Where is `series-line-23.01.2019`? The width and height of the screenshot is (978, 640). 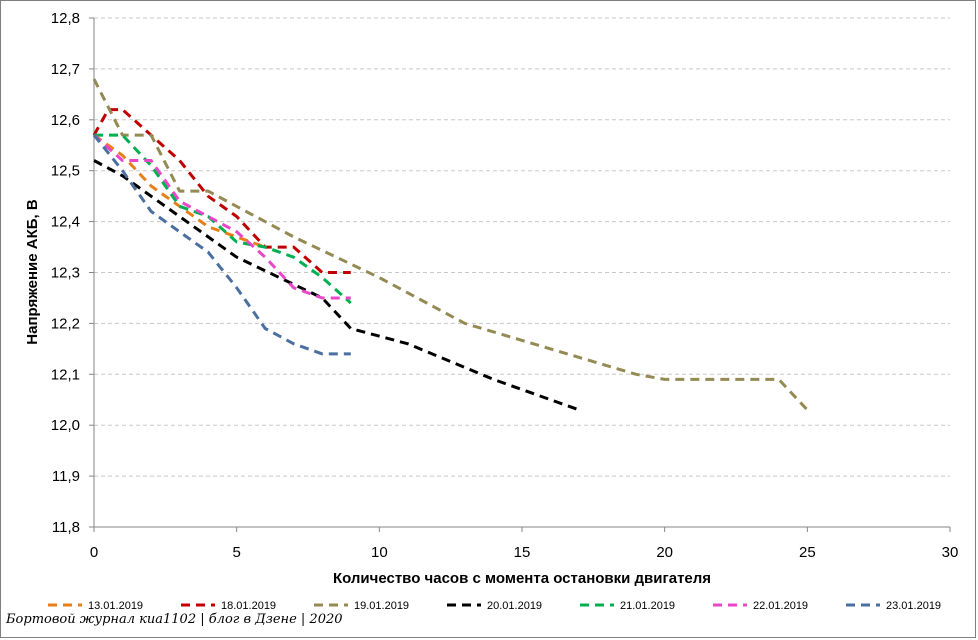 series-line-23.01.2019 is located at coordinates (221, 245).